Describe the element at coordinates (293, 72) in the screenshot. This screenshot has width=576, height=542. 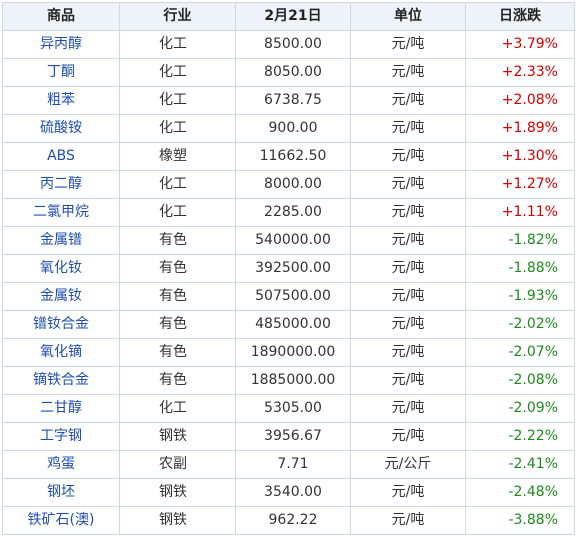
I see `price-cell: 8050.00` at that location.